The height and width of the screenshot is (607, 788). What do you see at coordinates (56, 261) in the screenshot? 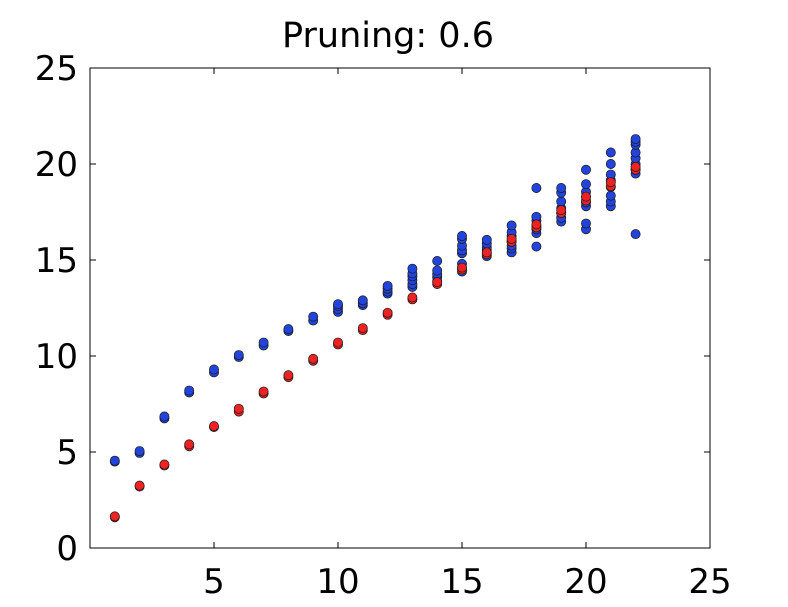
I see `y-tick-label: 15` at bounding box center [56, 261].